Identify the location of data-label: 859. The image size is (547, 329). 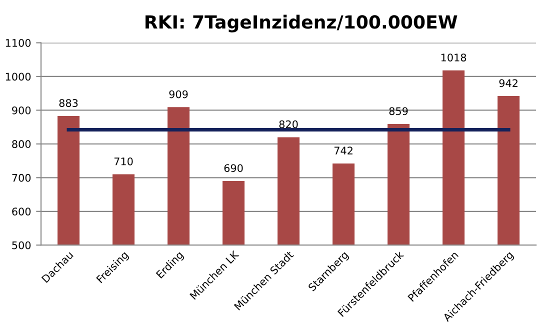
(398, 111).